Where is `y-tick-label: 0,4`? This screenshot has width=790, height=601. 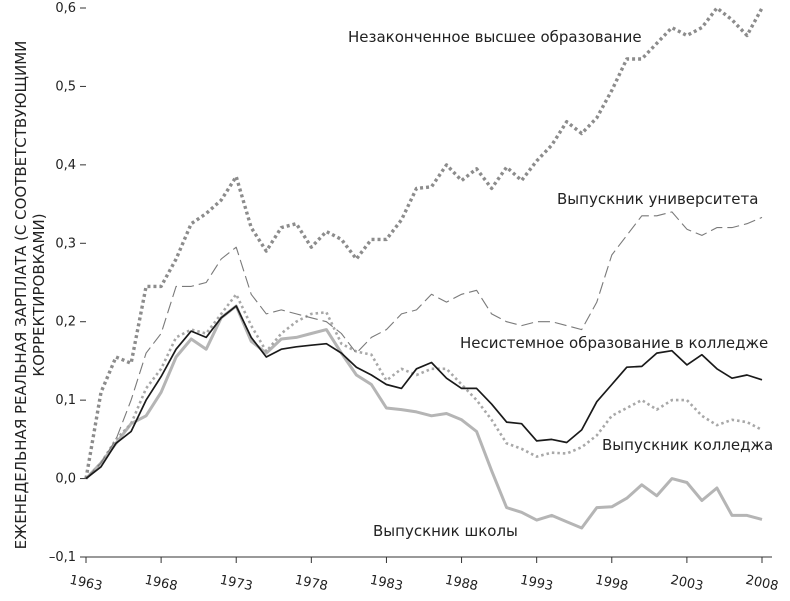
y-tick-label: 0,4 is located at coordinates (65, 165).